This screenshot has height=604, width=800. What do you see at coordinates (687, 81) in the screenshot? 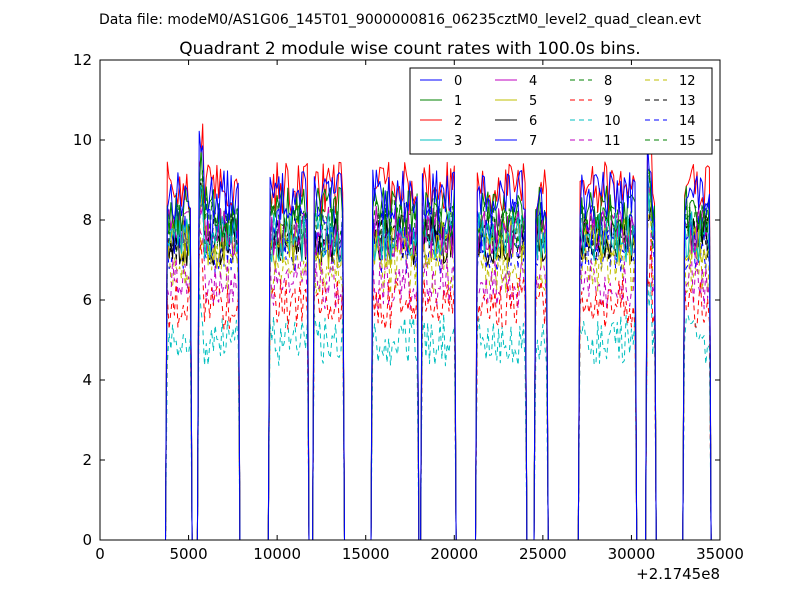
I see `legend-label-12: 12` at bounding box center [687, 81].